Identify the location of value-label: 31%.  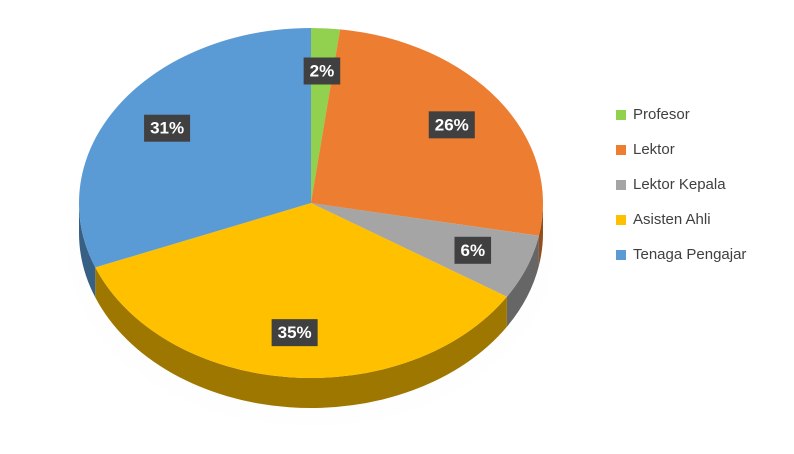
(167, 128).